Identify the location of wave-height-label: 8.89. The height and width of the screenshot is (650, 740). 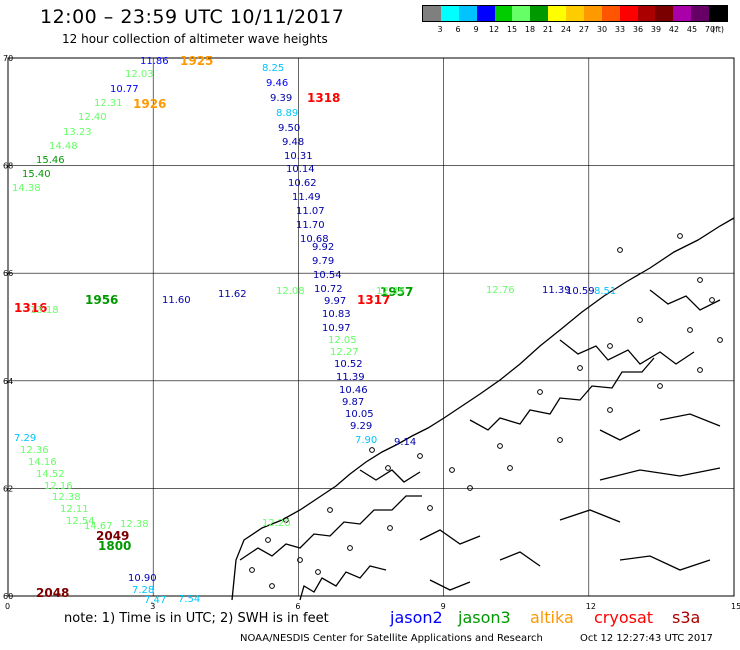
(287, 113).